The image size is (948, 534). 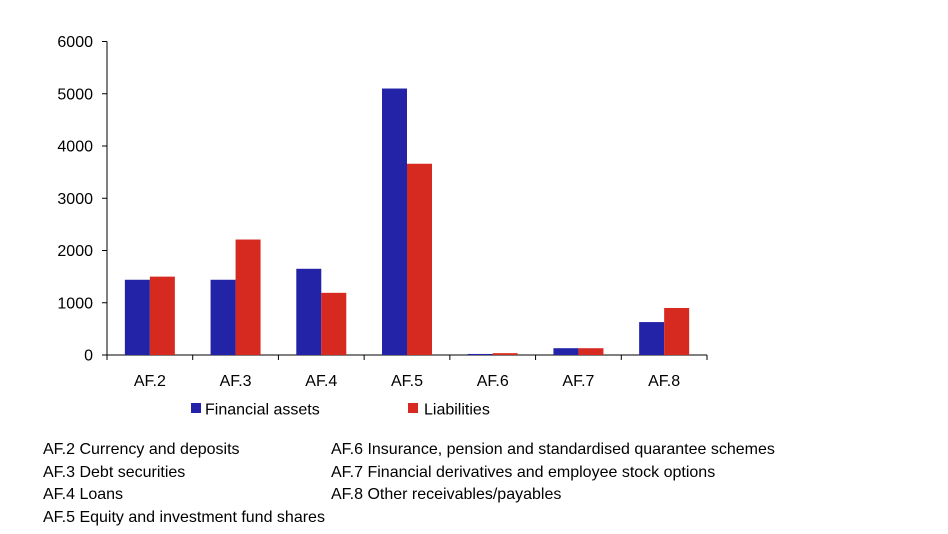 What do you see at coordinates (334, 323) in the screenshot?
I see `bar-liabilities-af4` at bounding box center [334, 323].